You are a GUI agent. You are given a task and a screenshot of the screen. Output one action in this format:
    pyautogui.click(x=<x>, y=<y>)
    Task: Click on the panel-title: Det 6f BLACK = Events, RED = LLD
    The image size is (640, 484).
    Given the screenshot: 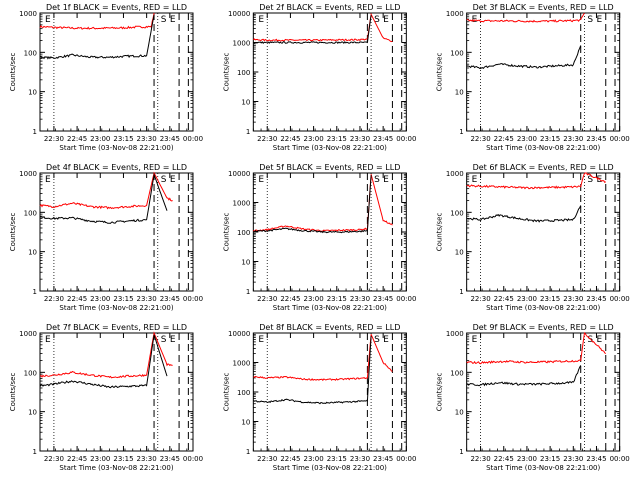 What is the action you would take?
    pyautogui.click(x=543, y=167)
    